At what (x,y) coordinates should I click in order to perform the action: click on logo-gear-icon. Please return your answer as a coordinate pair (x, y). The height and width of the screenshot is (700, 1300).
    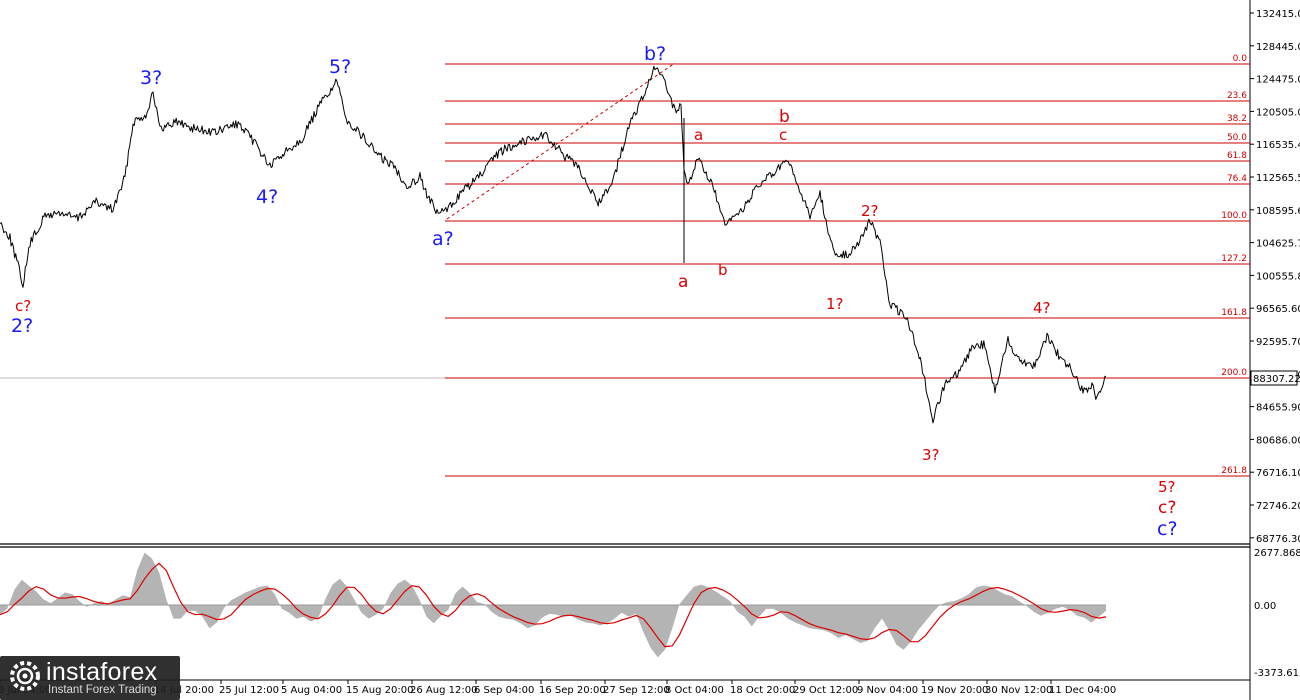
    Looking at the image, I should click on (25, 676).